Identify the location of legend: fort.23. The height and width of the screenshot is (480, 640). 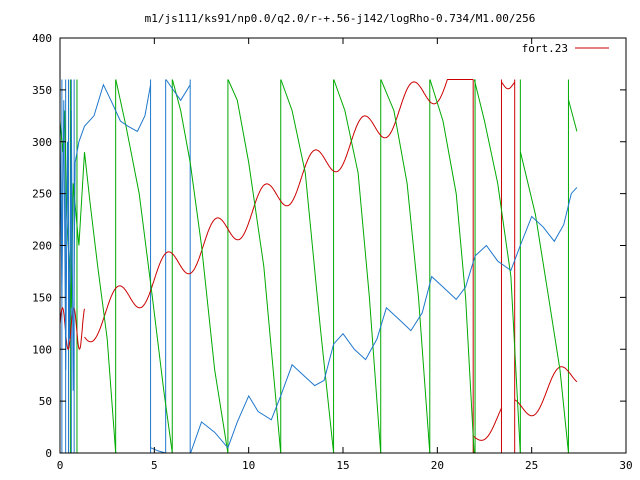
(565, 48).